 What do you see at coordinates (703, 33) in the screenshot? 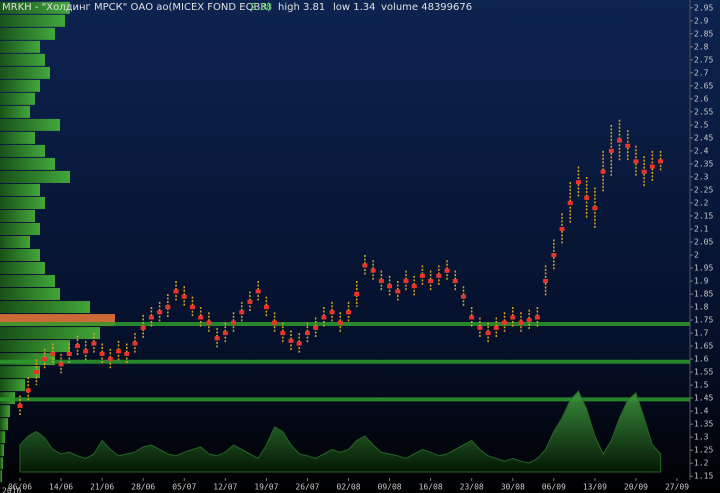
I see `y-tick-label: 2.85` at bounding box center [703, 33].